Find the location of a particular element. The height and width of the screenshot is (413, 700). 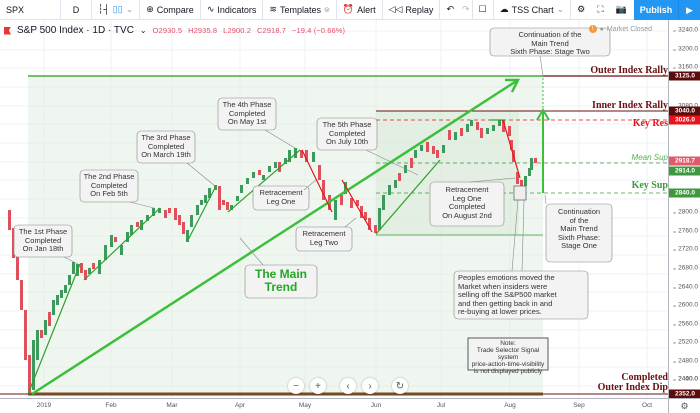

price-tick: 2560.0 is located at coordinates (685, 324).